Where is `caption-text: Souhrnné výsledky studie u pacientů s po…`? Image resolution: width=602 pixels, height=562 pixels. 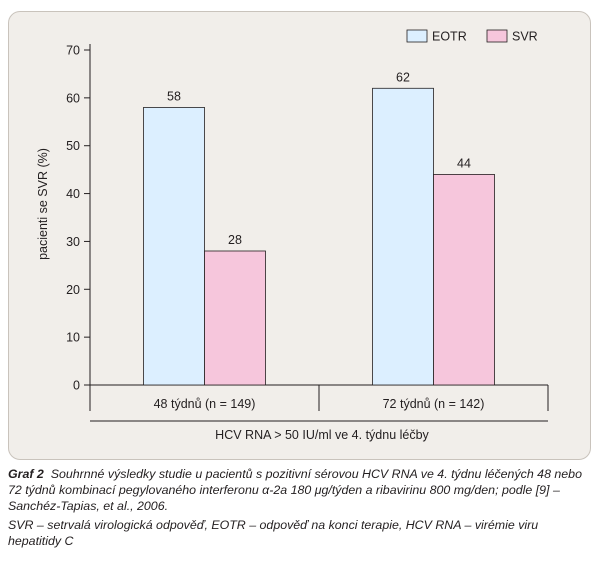 caption-text: Souhrnné výsledky studie u pacientů s po… is located at coordinates (295, 490).